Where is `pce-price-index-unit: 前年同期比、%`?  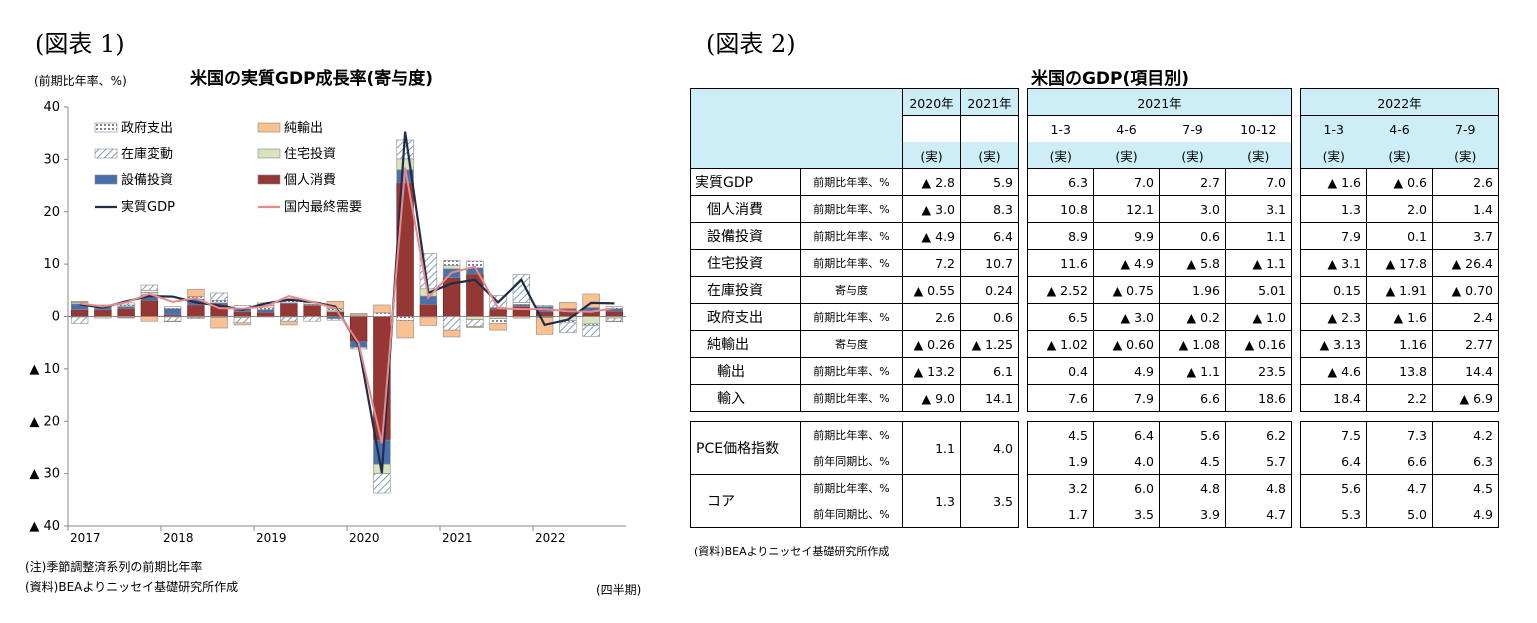
pce-price-index-unit: 前年同期比、% is located at coordinates (851, 461).